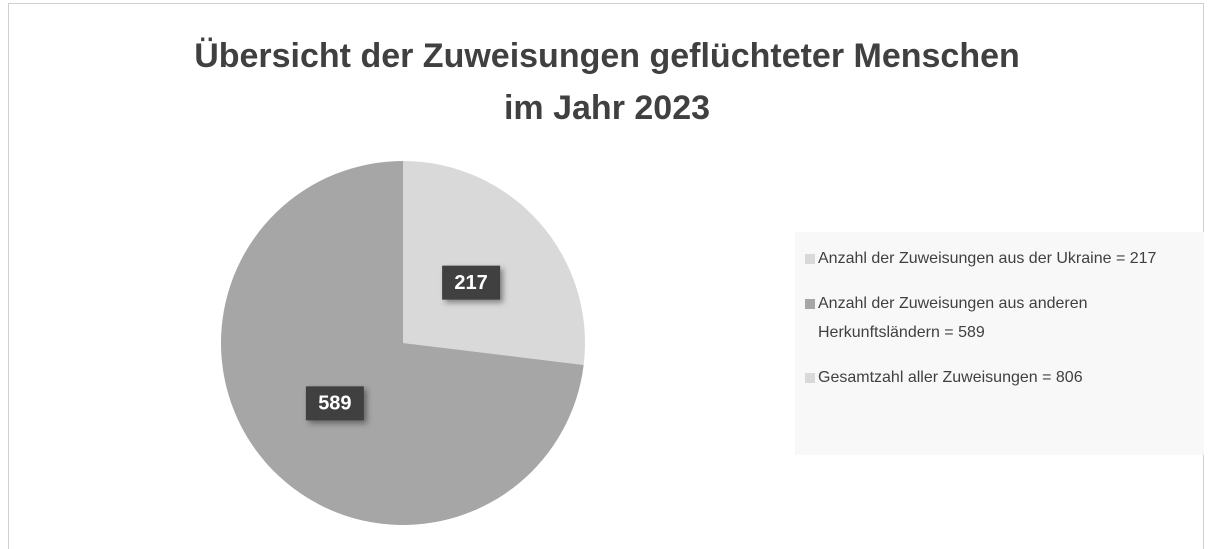 This screenshot has height=549, width=1214. Describe the element at coordinates (950, 377) in the screenshot. I see `legend-label: Gesamtzahl aller Zuweisungen = 806` at that location.